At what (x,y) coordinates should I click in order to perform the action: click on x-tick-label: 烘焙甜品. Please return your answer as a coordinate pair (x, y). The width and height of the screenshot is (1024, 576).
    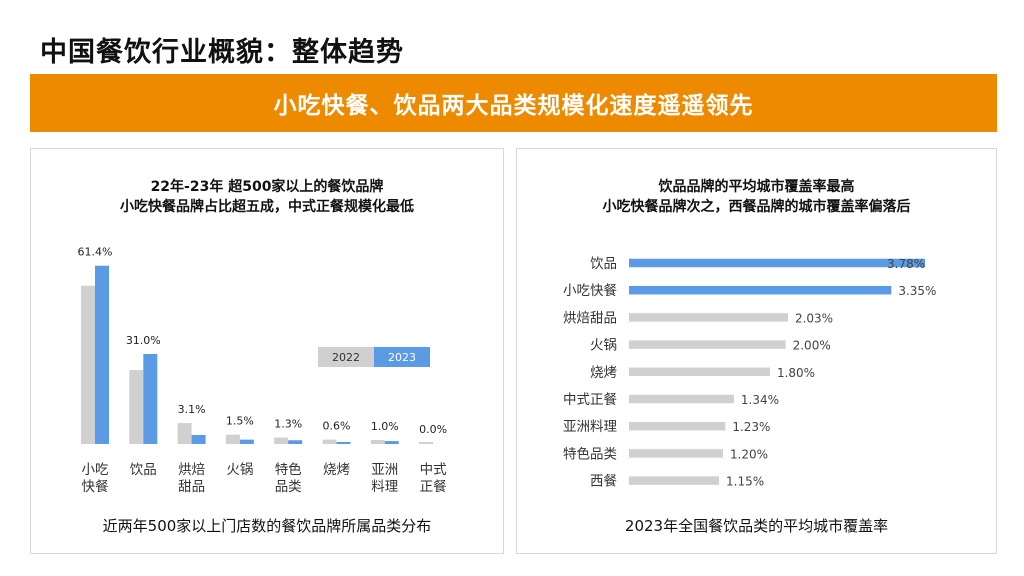
    Looking at the image, I should click on (191, 478).